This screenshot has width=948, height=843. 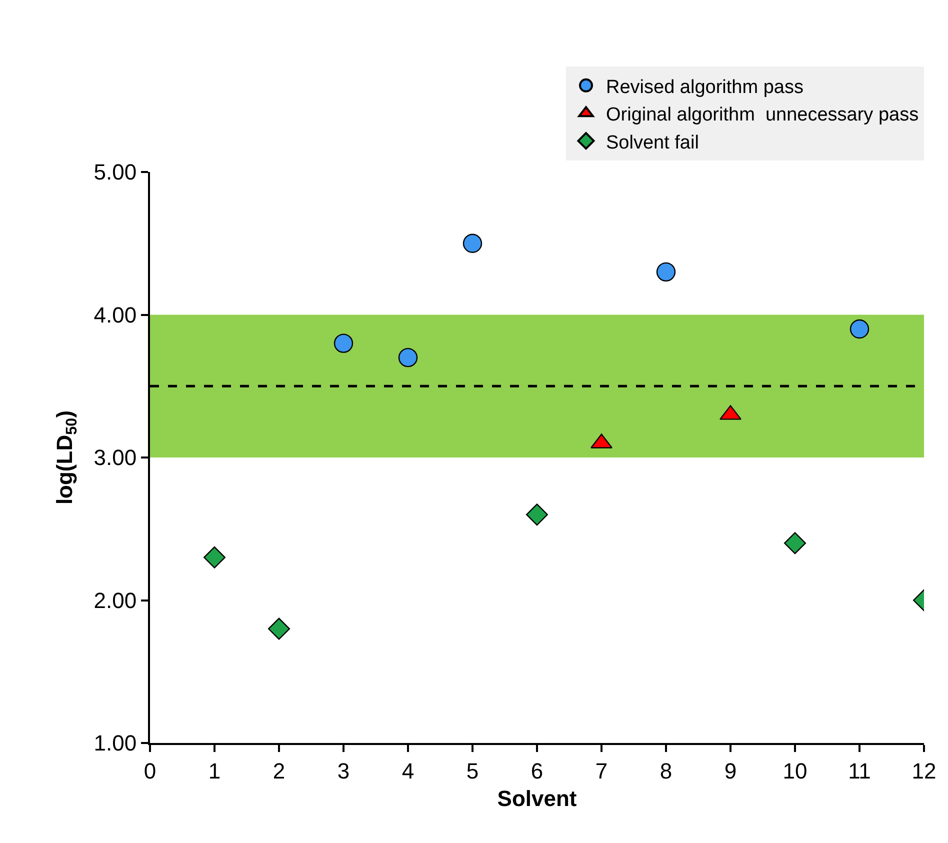 What do you see at coordinates (924, 771) in the screenshot?
I see `x-tick-label: 12` at bounding box center [924, 771].